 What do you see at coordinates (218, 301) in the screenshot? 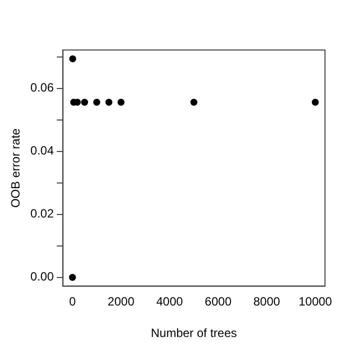
I see `x-tick-label: 6000` at bounding box center [218, 301].